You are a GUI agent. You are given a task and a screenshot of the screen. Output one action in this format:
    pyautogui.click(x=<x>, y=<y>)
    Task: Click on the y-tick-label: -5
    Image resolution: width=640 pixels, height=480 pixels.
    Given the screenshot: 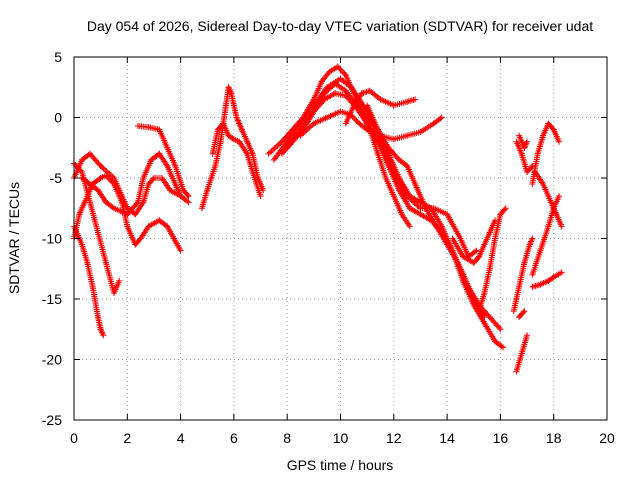 What is the action you would take?
    pyautogui.click(x=56, y=178)
    